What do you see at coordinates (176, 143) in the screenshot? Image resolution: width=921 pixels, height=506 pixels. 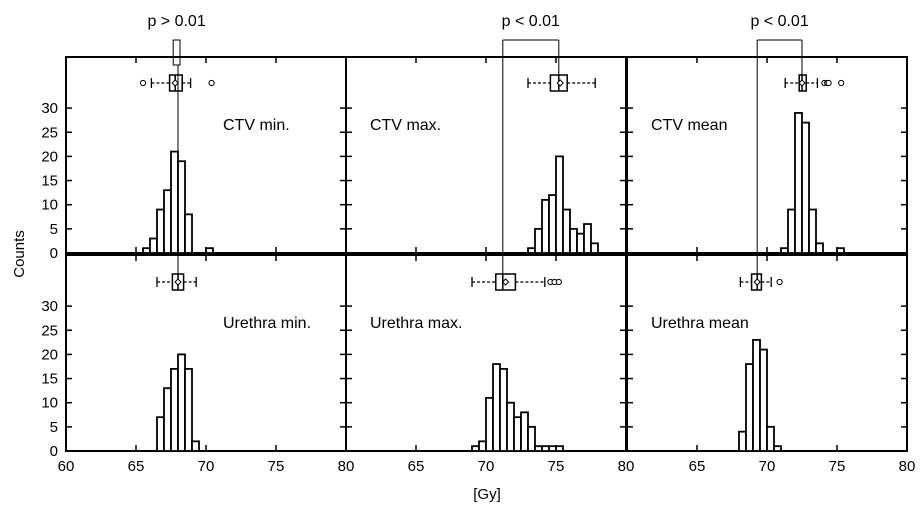 I see `comparison-0: p > 0.01` at bounding box center [176, 143].